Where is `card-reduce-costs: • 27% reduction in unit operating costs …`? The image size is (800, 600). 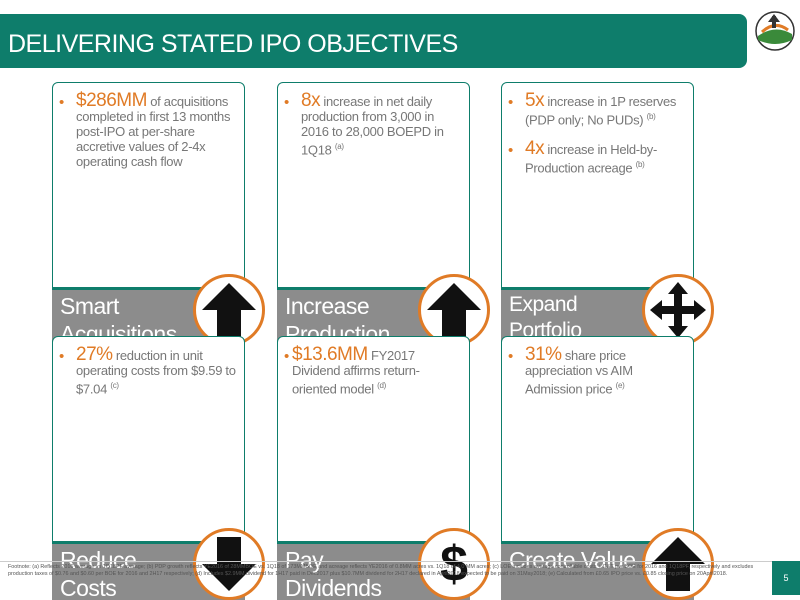 card-reduce-costs: • 27% reduction in unit operating costs … is located at coordinates (158, 468).